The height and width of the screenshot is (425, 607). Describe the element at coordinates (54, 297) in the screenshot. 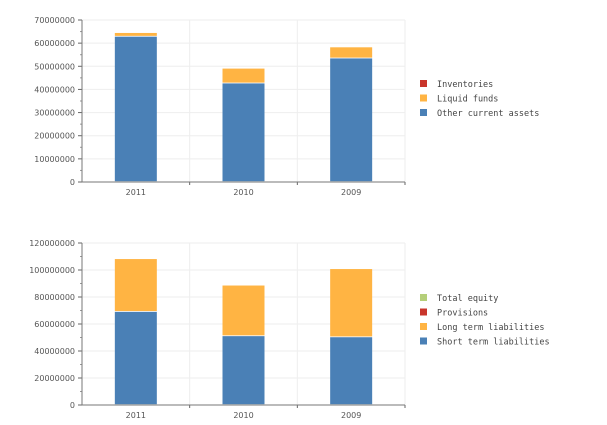

I see `y-tick-label: 80000000` at that location.